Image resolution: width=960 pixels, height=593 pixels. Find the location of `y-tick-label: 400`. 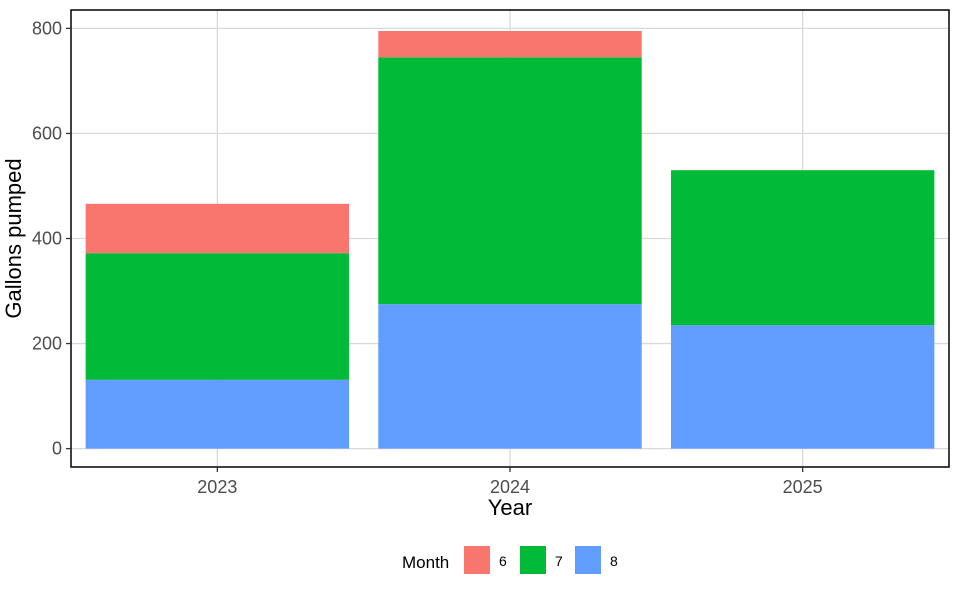

y-tick-label: 400 is located at coordinates (47, 239).